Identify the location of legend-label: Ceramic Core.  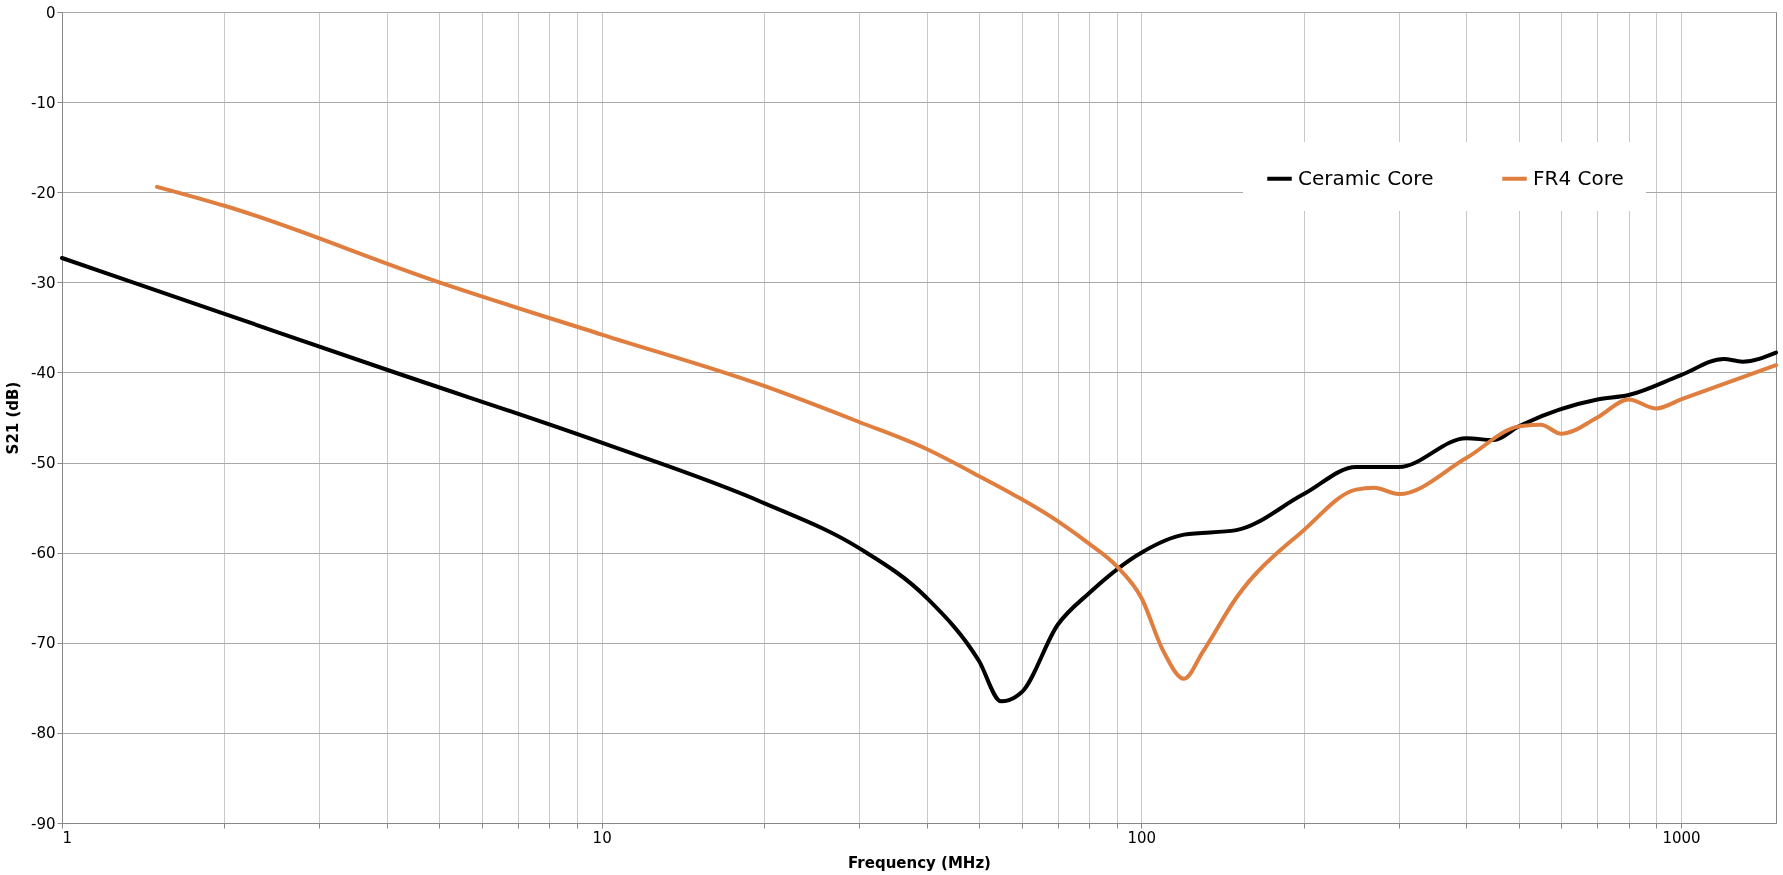
(1366, 177).